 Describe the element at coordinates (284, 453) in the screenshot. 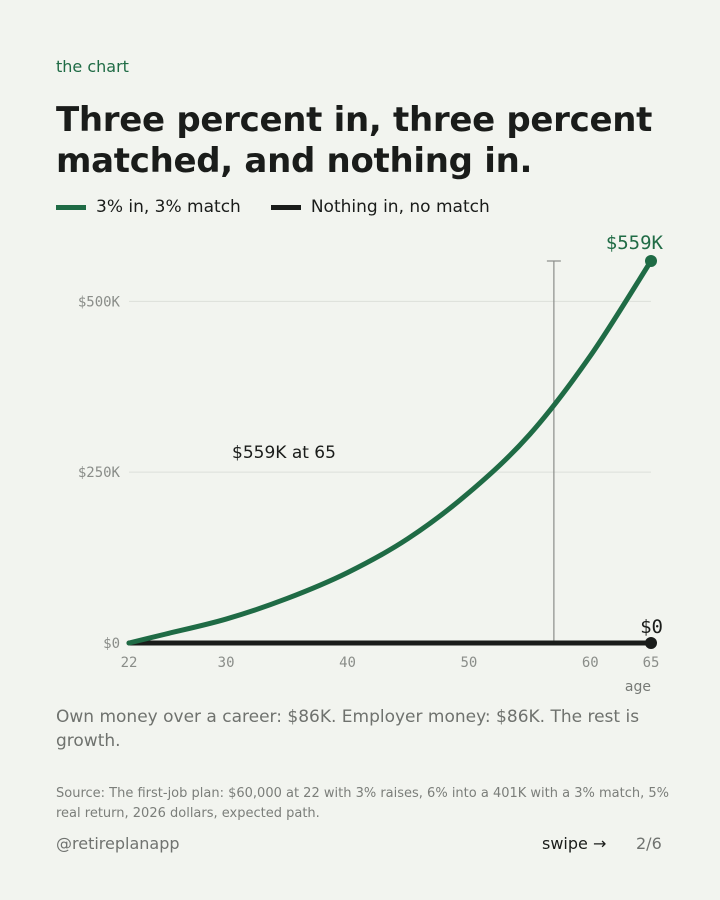

I see `annotation-text: $559K at 65` at that location.